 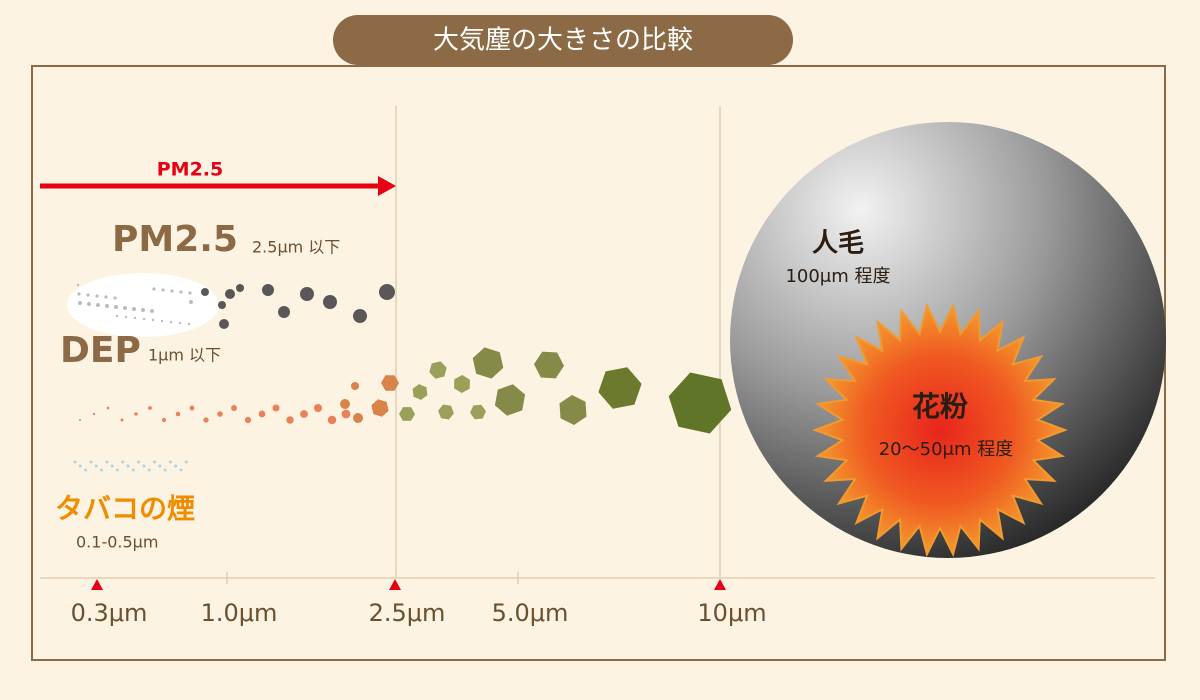 What do you see at coordinates (190, 170) in the screenshot?
I see `range-label: PM2.5` at bounding box center [190, 170].